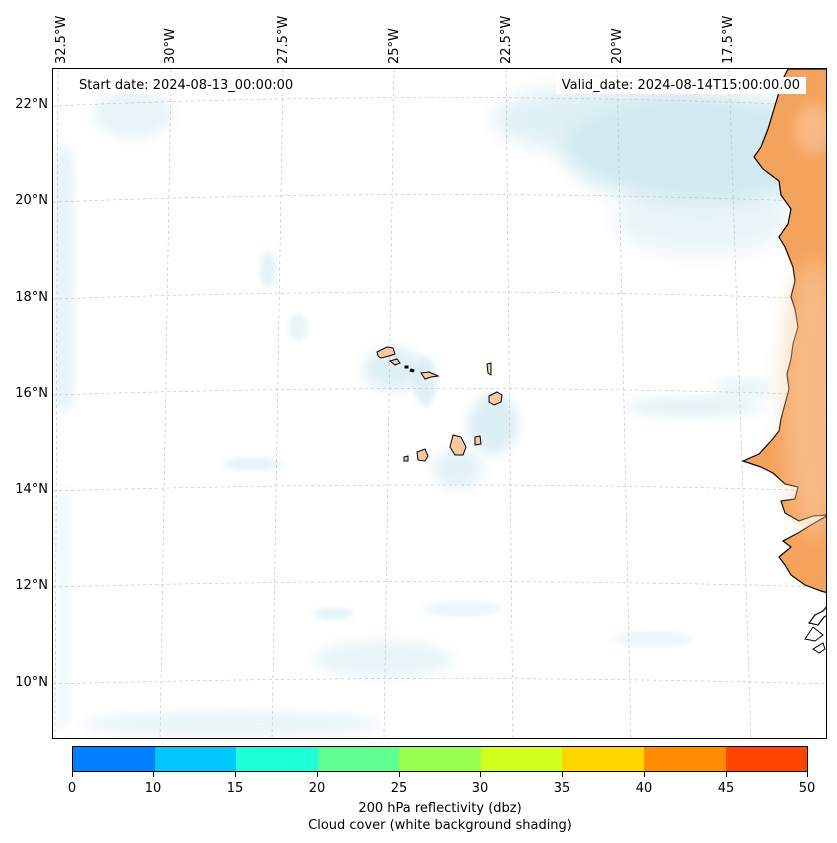 The width and height of the screenshot is (837, 843). Describe the element at coordinates (31, 200) in the screenshot. I see `latitude-label: 20°N` at that location.